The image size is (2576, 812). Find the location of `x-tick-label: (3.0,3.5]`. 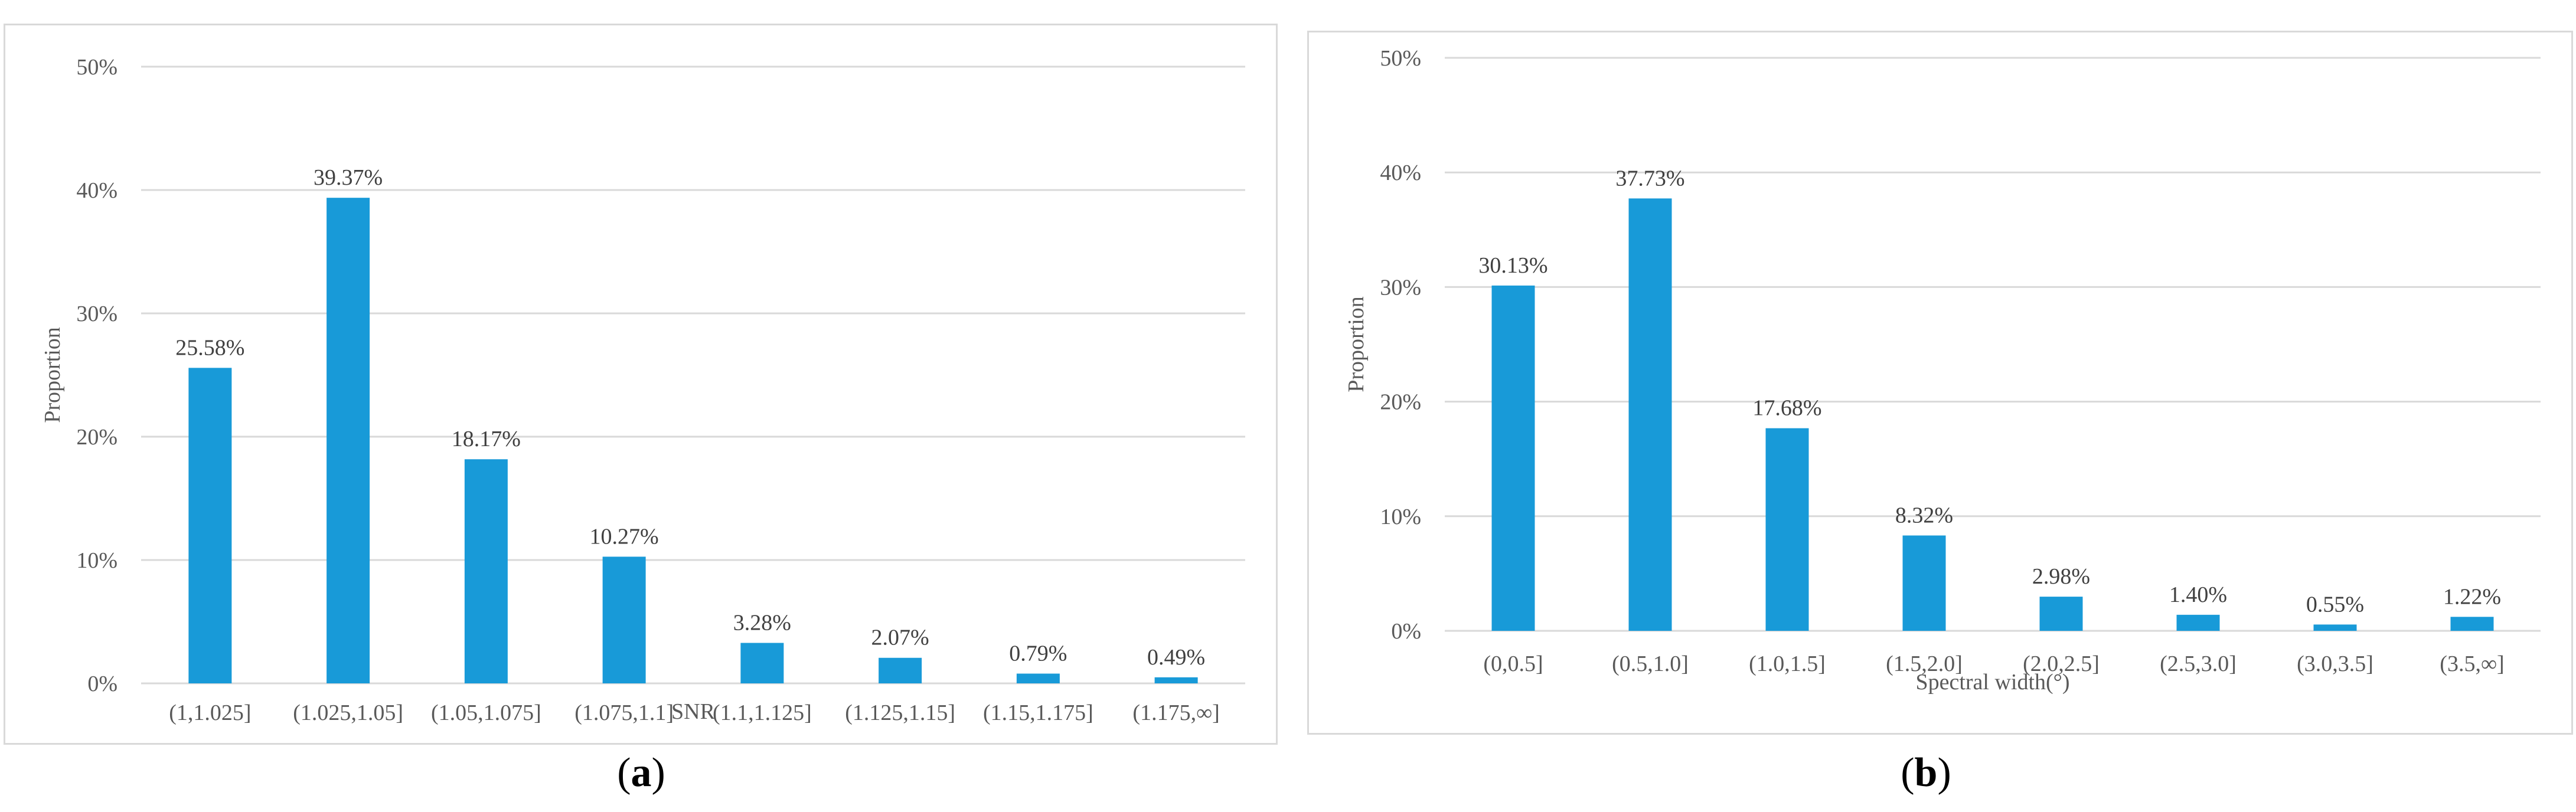

x-tick-label: (3.0,3.5] is located at coordinates (2335, 663).